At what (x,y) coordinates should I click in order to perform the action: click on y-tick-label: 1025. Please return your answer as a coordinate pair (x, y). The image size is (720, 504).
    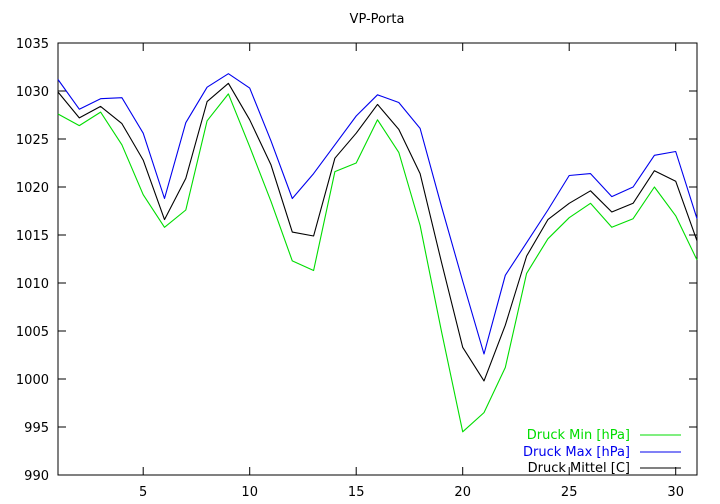
    Looking at the image, I should click on (32, 140).